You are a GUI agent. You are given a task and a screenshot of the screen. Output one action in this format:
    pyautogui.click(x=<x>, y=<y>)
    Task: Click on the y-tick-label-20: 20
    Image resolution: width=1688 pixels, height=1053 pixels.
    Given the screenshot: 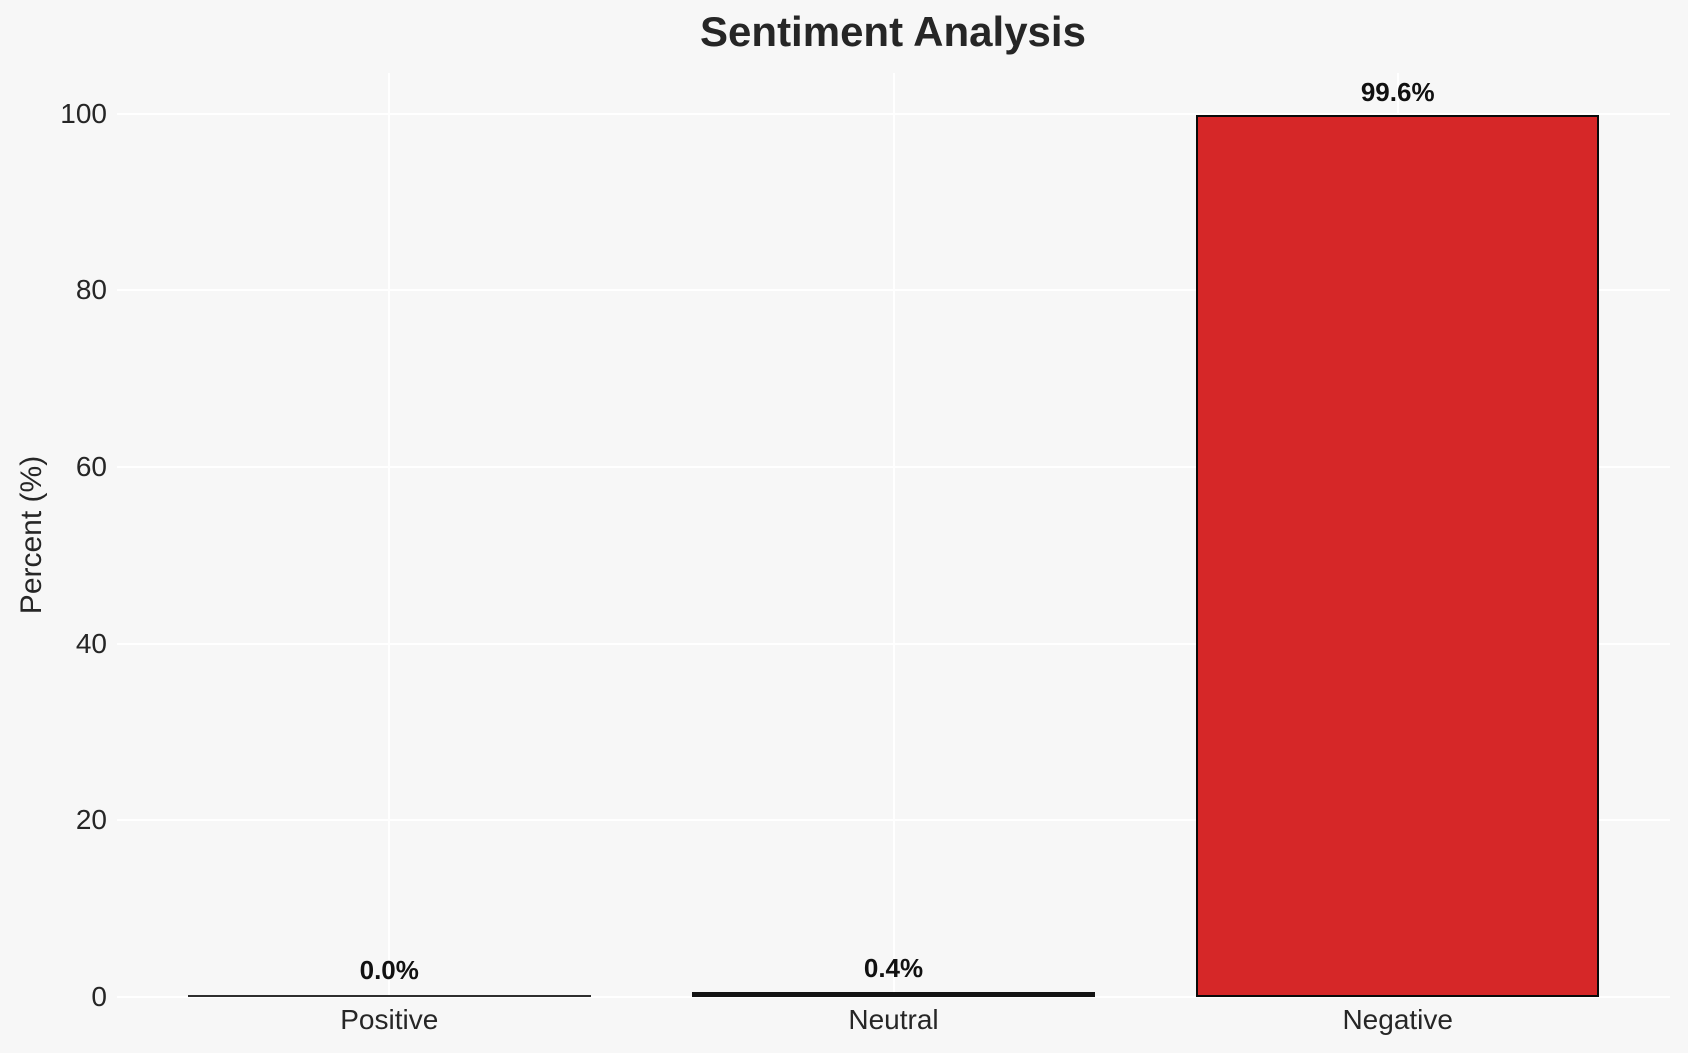 What is the action you would take?
    pyautogui.click(x=91, y=820)
    